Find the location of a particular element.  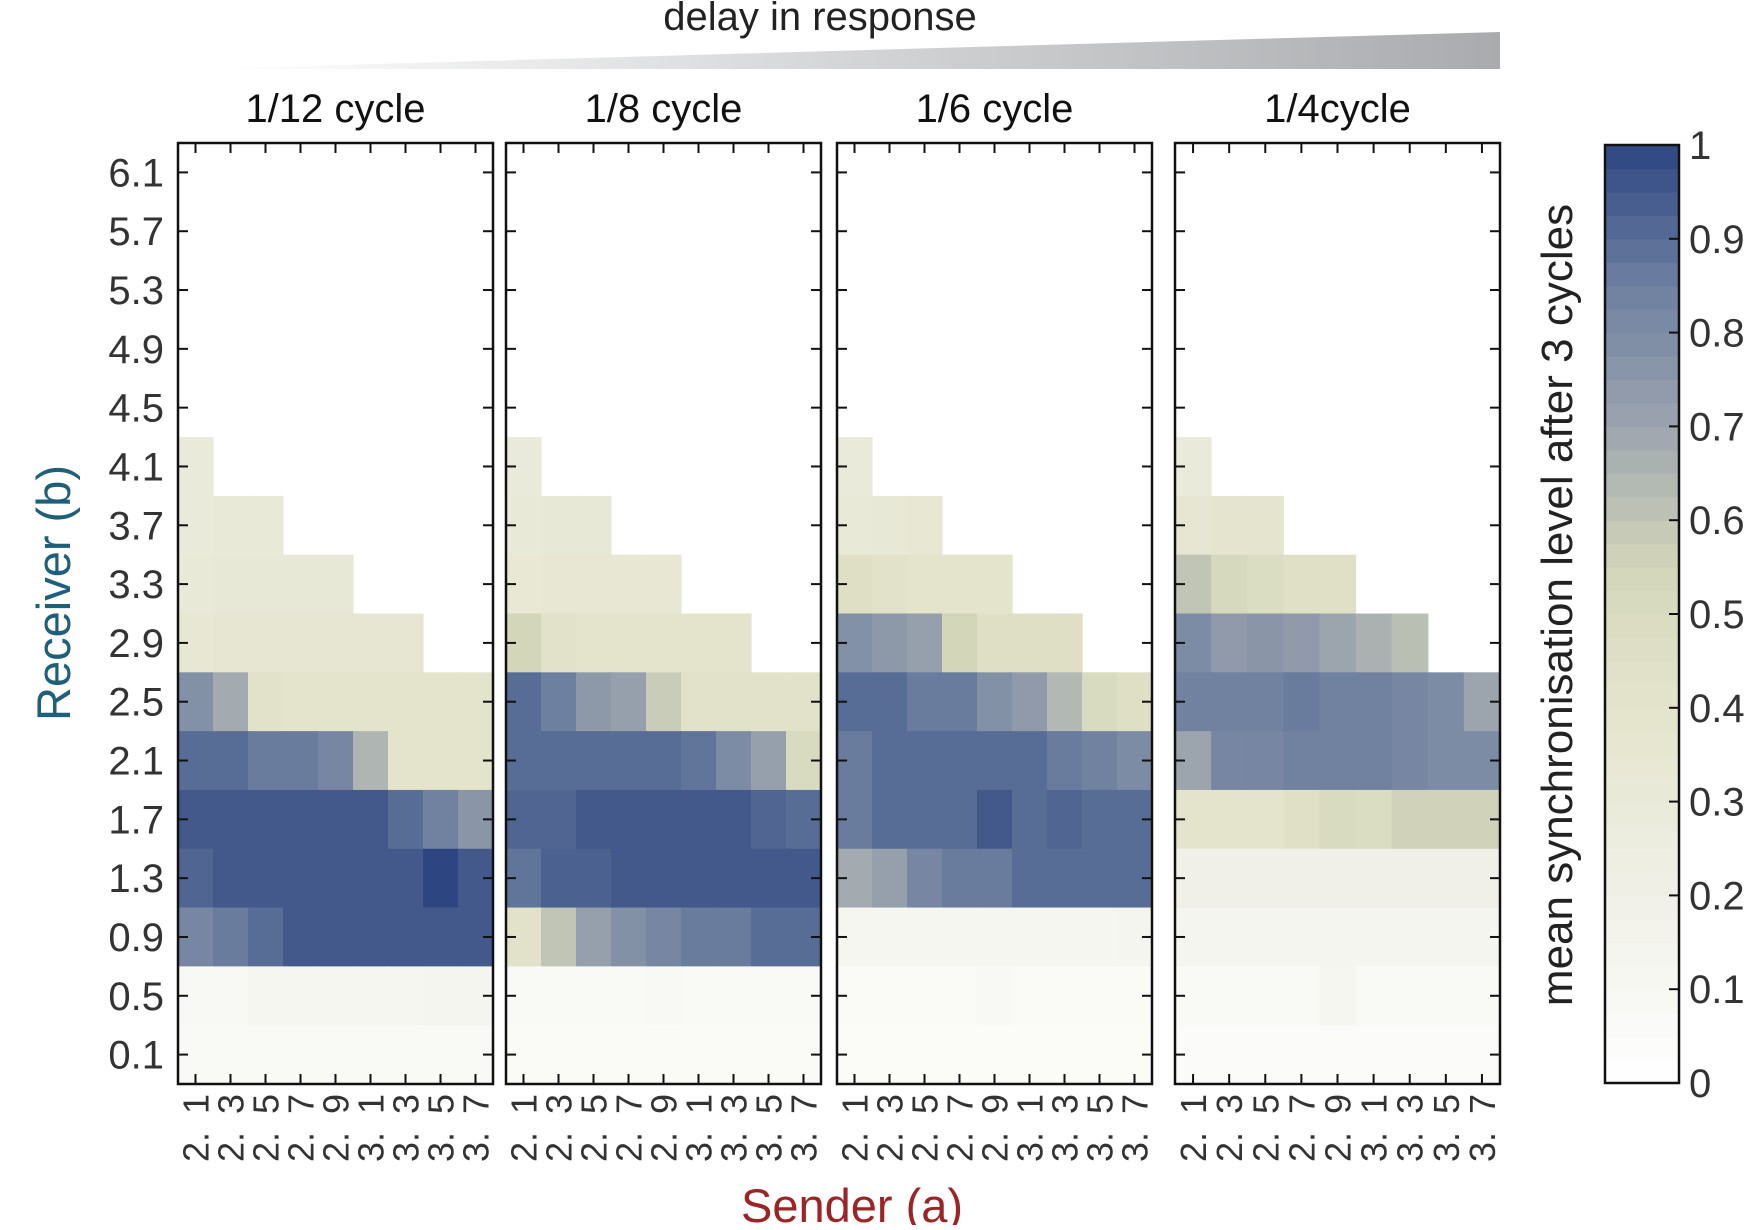

y-tick-label: 3.7 is located at coordinates (136, 526).